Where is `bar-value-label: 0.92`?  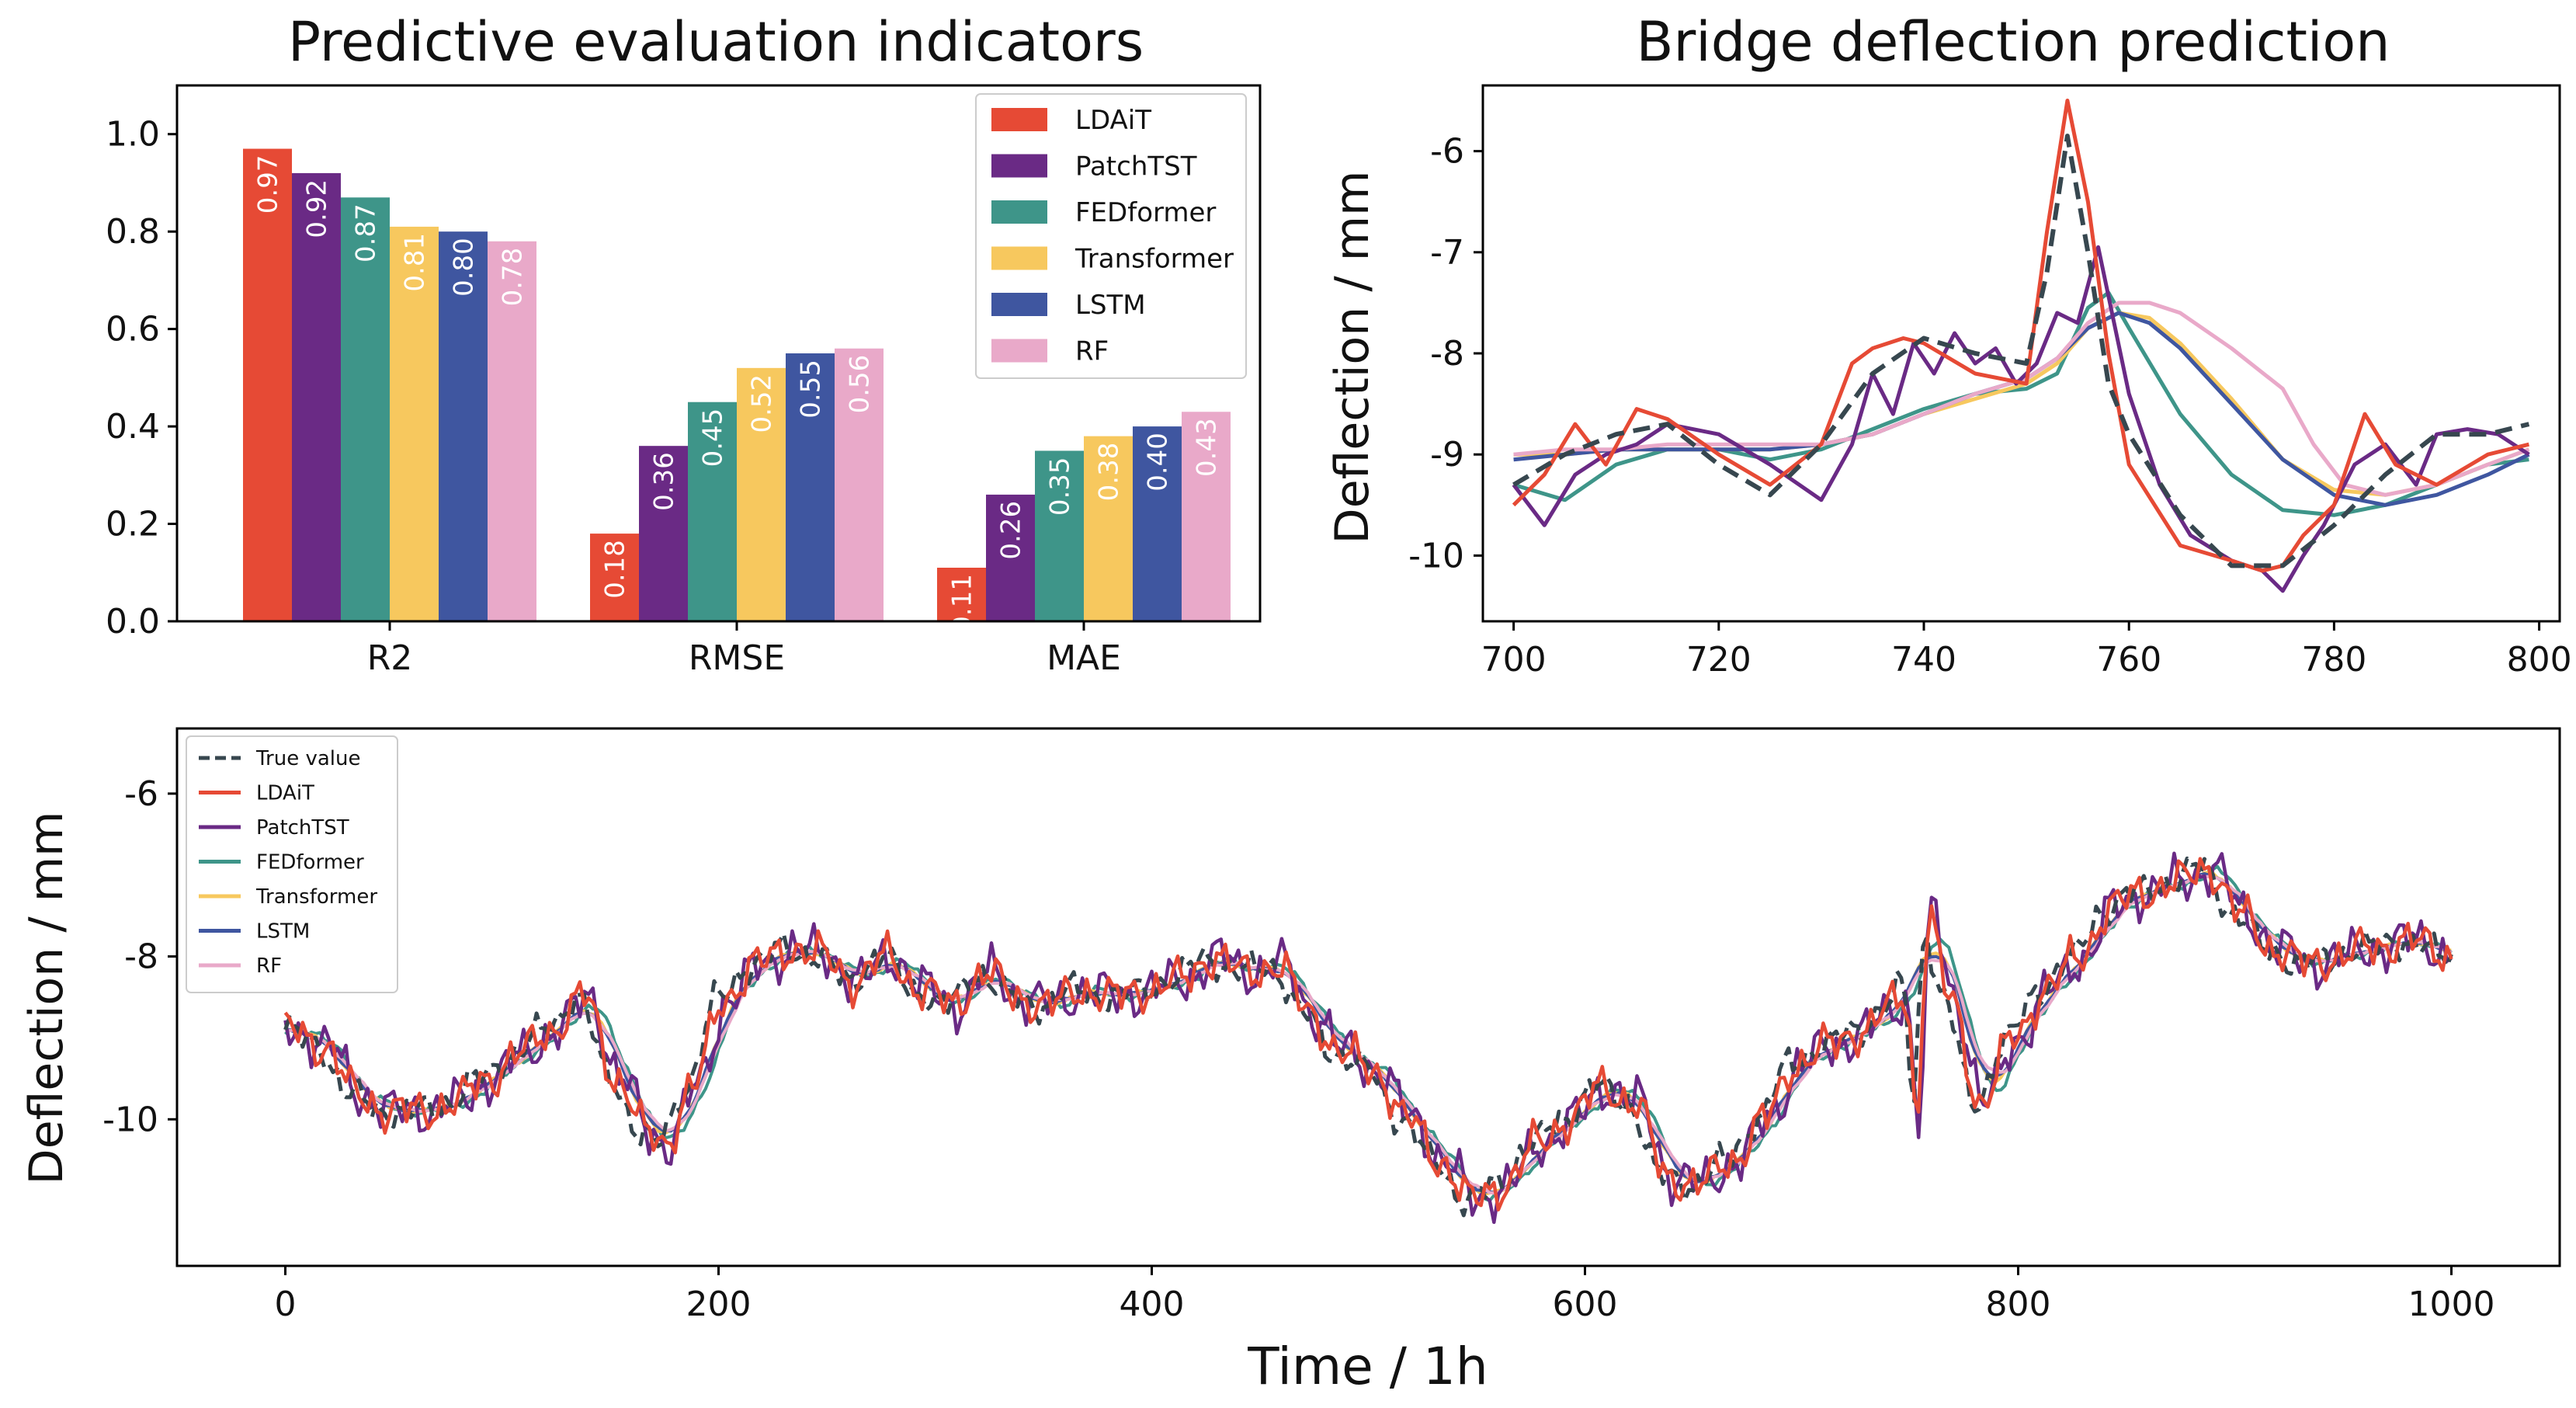 bar-value-label: 0.92 is located at coordinates (317, 208).